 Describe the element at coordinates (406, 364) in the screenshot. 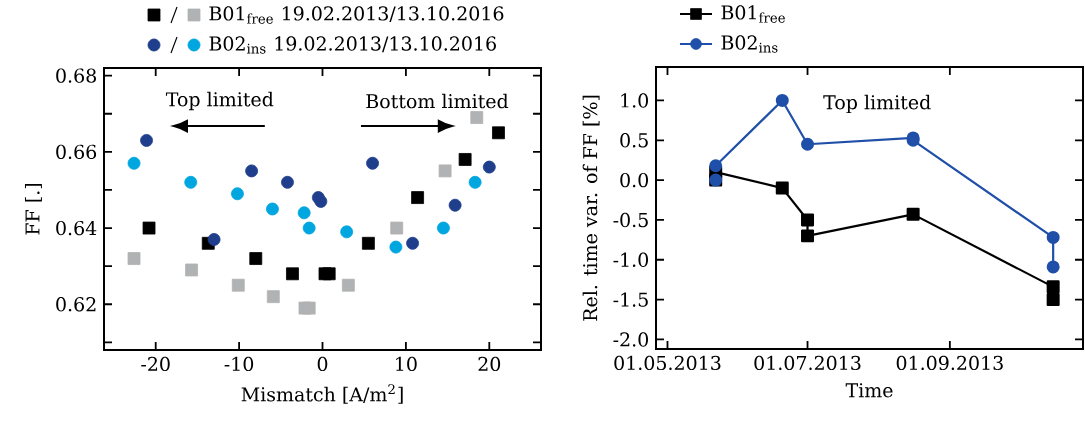

I see `x-tick-label: 10` at that location.